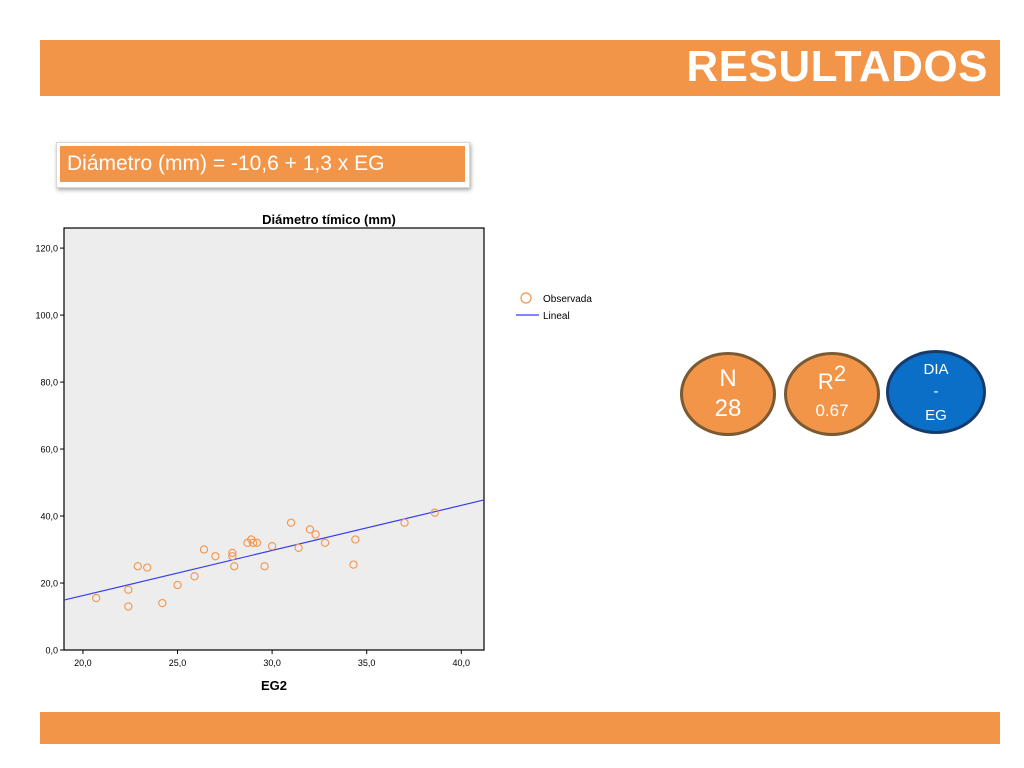  I want to click on y-tick-label: 120,0, so click(46, 249).